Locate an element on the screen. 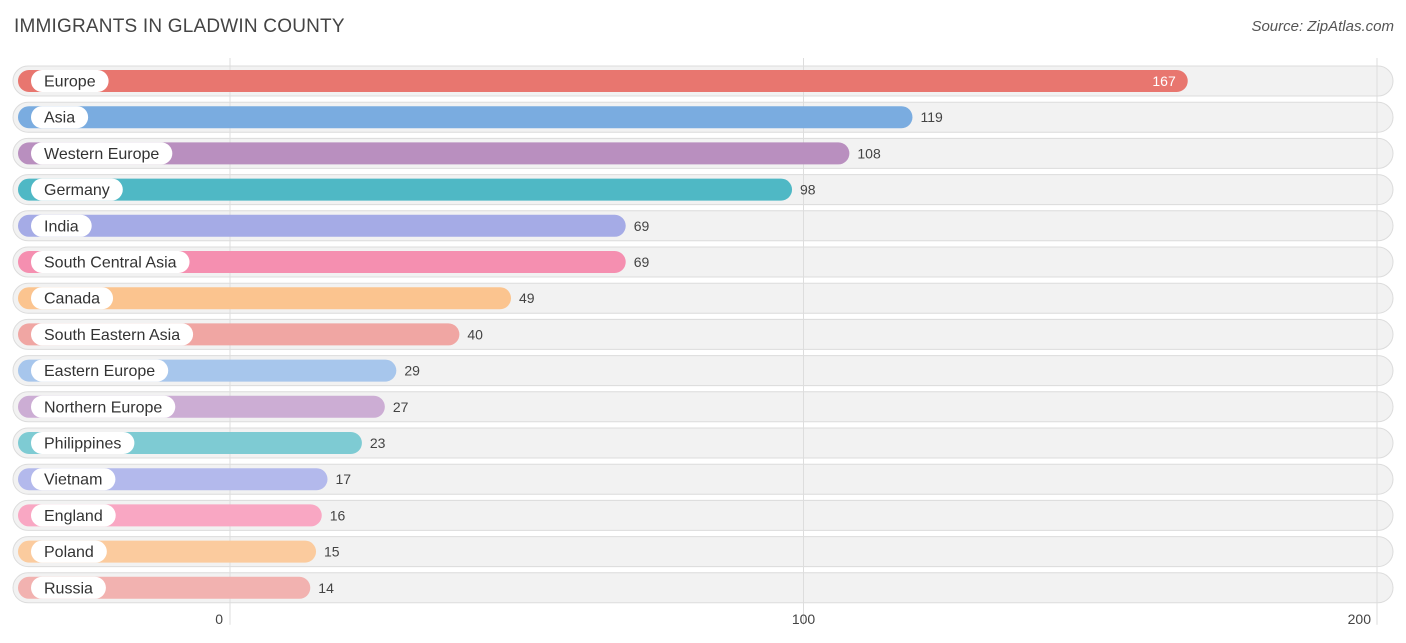  value-label: 23 is located at coordinates (378, 443).